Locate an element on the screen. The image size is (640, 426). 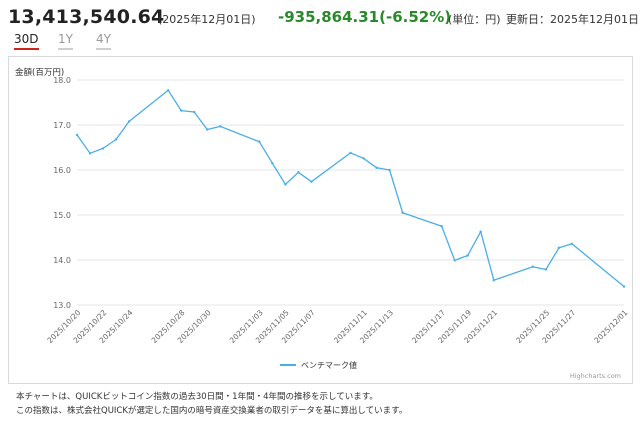
legend-label: ベンチマーク値 is located at coordinates (329, 365).